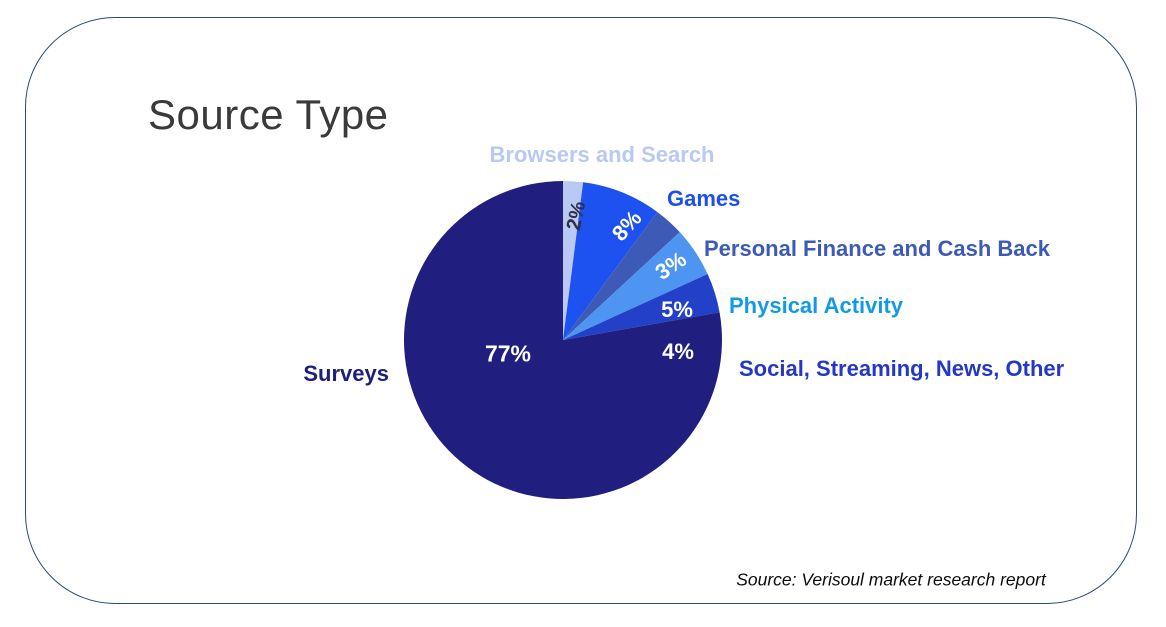 This screenshot has height=627, width=1166. Describe the element at coordinates (891, 579) in the screenshot. I see `source-note: Source: Verisoul market research report` at that location.